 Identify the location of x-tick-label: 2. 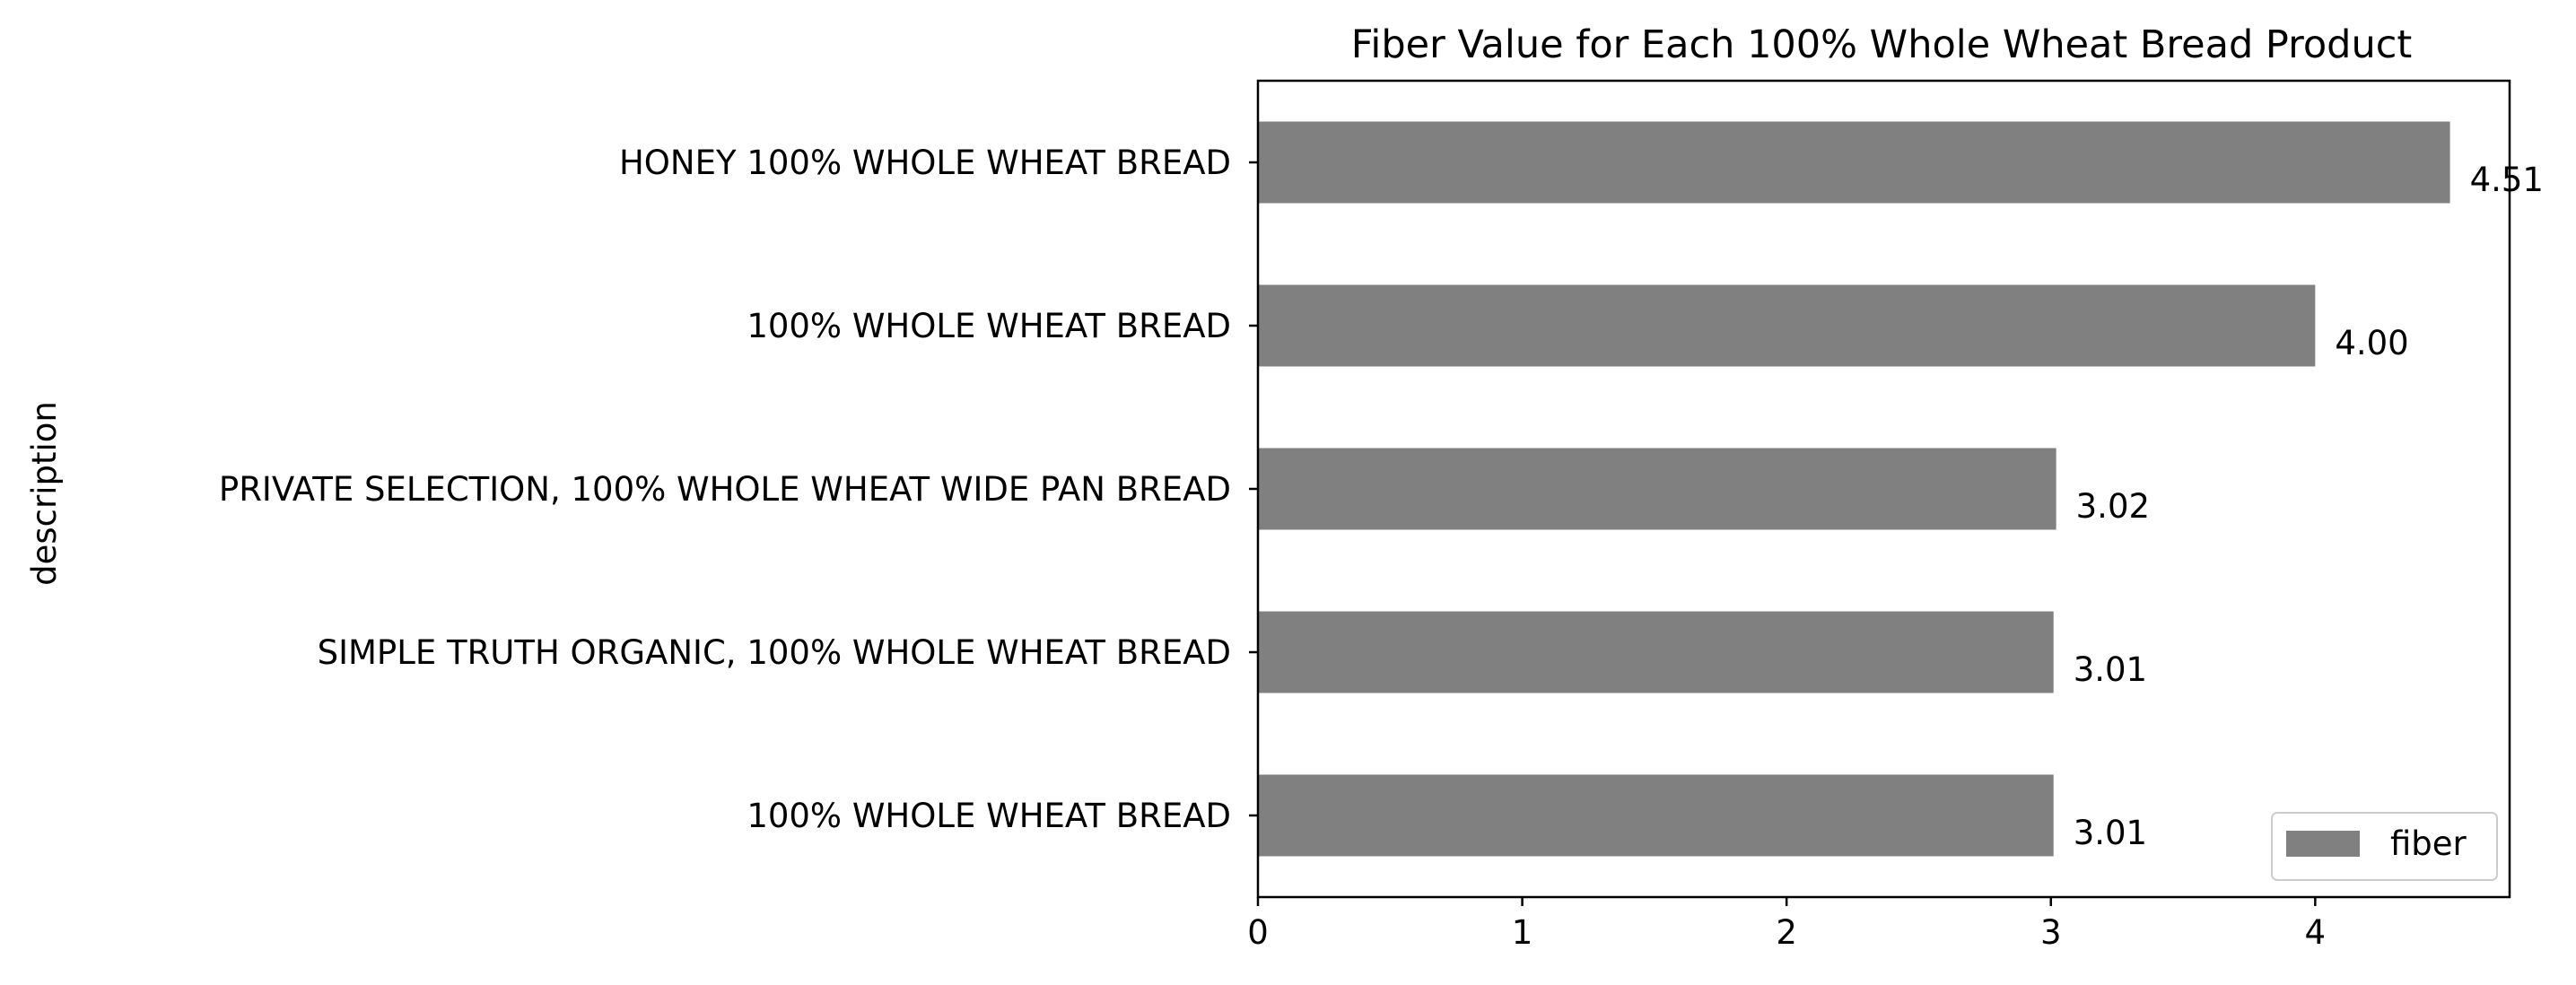
(1786, 932).